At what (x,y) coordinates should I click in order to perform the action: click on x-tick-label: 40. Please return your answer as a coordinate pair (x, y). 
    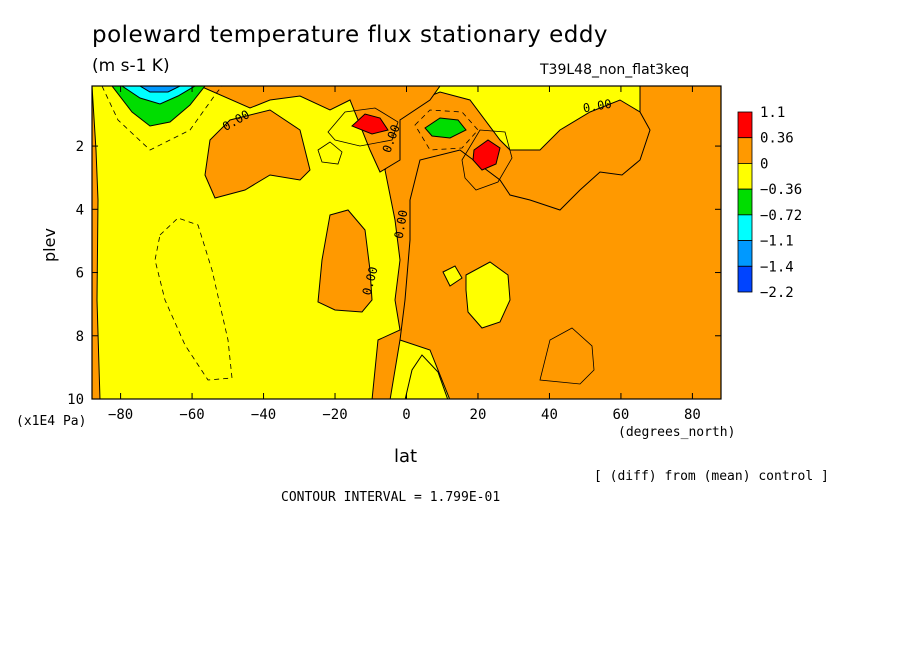
    Looking at the image, I should click on (549, 415).